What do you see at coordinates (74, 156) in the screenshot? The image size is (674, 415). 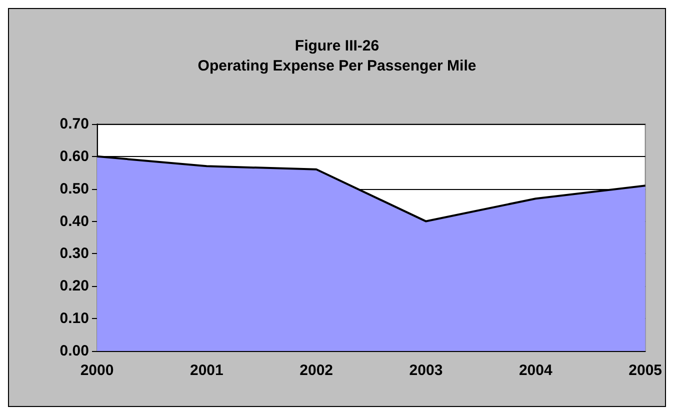 I see `y-tick-label: 0.60` at bounding box center [74, 156].